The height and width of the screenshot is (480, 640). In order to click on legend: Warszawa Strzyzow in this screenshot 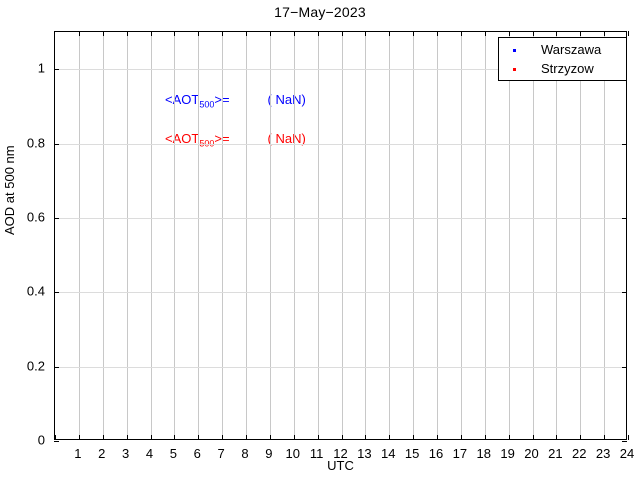, I will do `click(562, 59)`.